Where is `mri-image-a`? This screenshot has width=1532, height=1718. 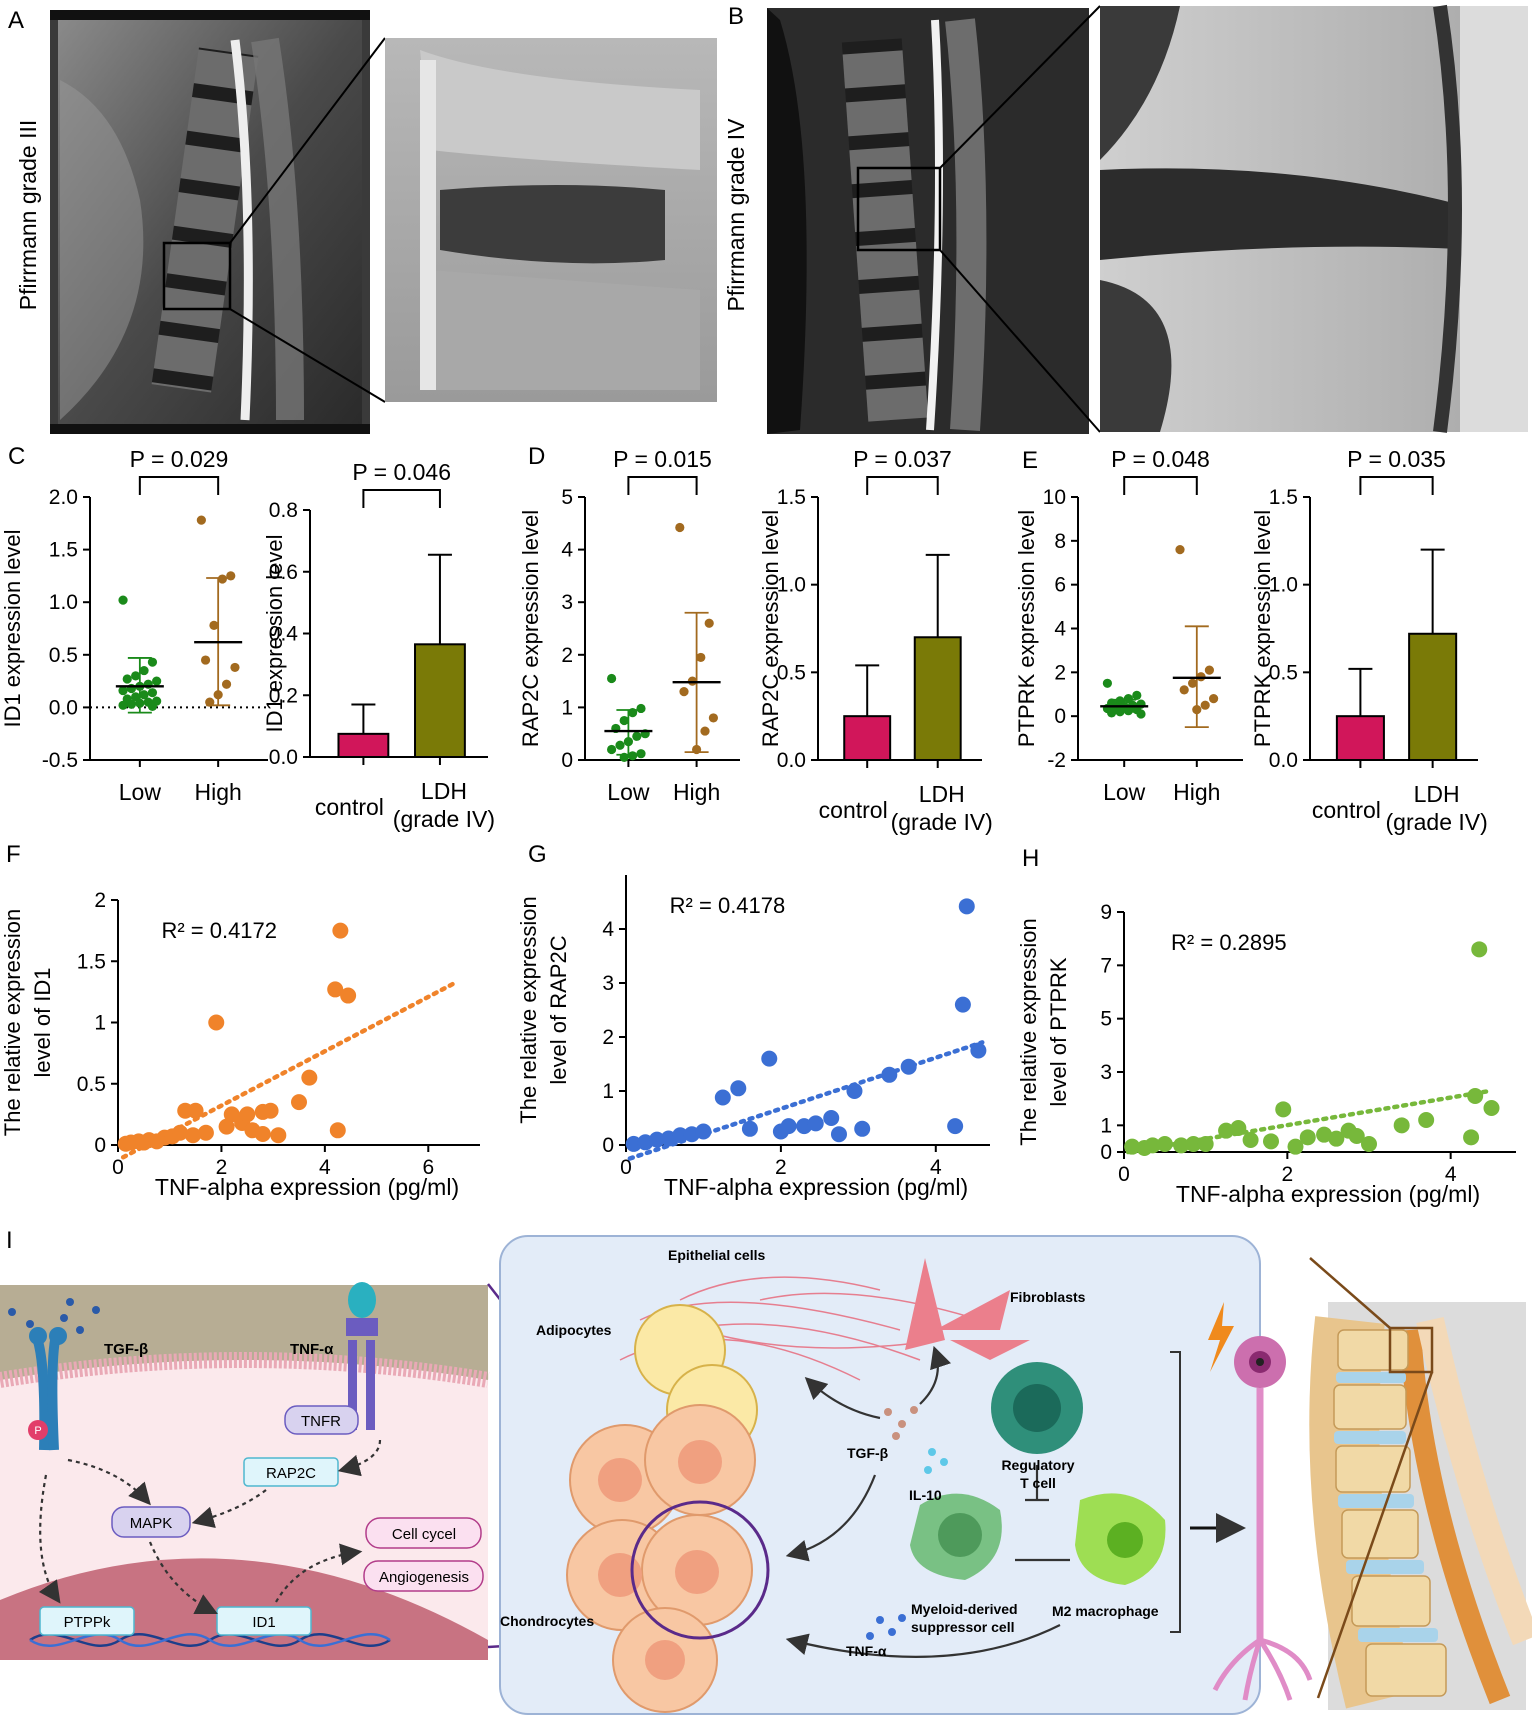
mri-image-a is located at coordinates (210, 222).